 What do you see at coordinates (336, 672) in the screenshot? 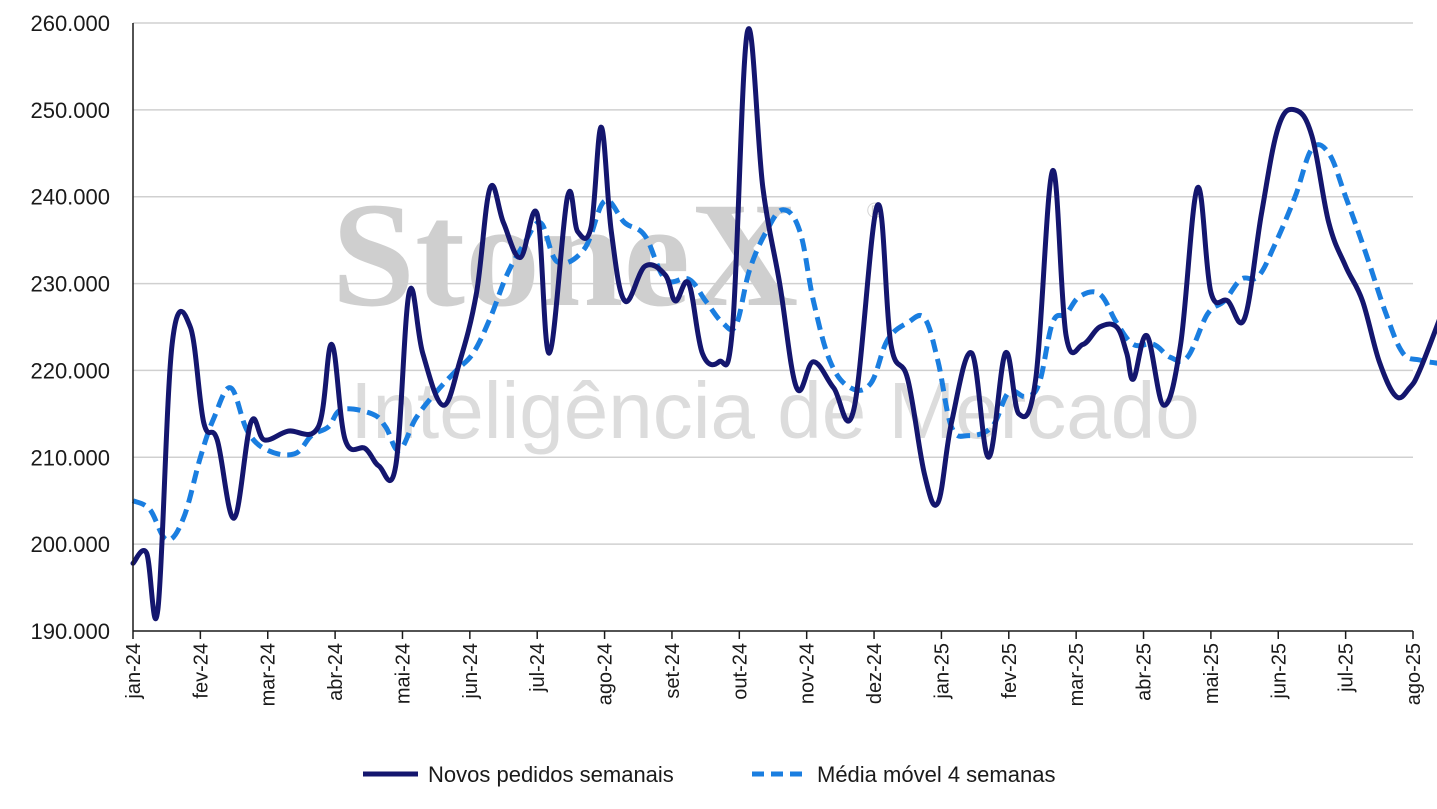
I see `x-tick-label: abr-24` at bounding box center [336, 672].